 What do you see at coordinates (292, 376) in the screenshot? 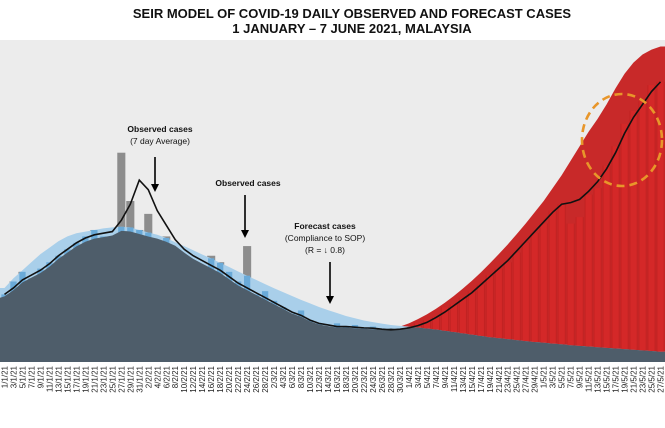
I see `x-tick-label: 6/3/21` at bounding box center [292, 376].